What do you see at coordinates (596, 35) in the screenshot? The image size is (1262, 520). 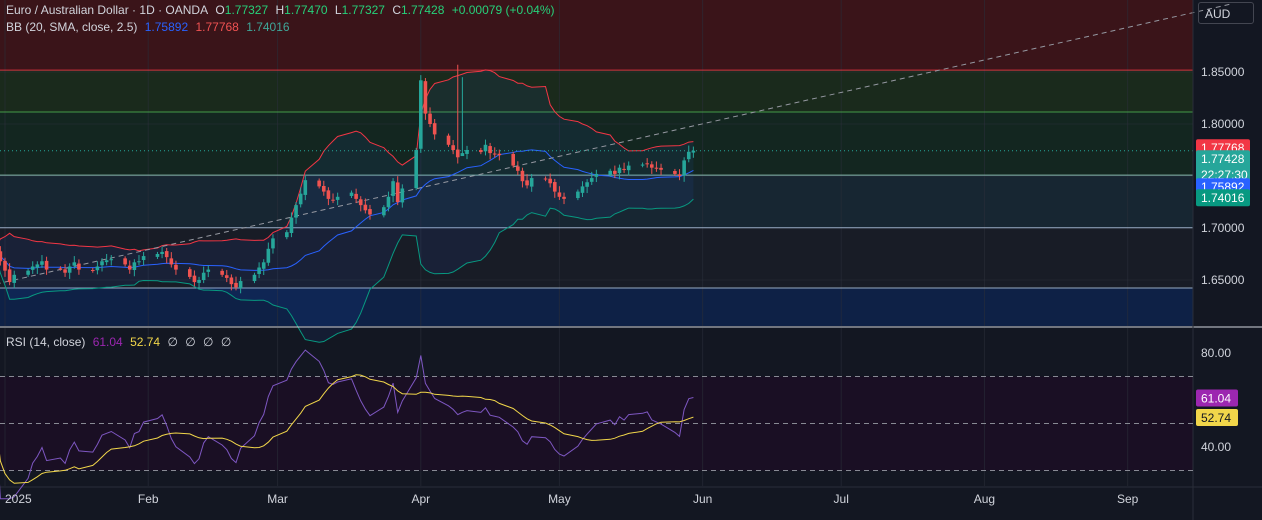 I see `zone-top` at bounding box center [596, 35].